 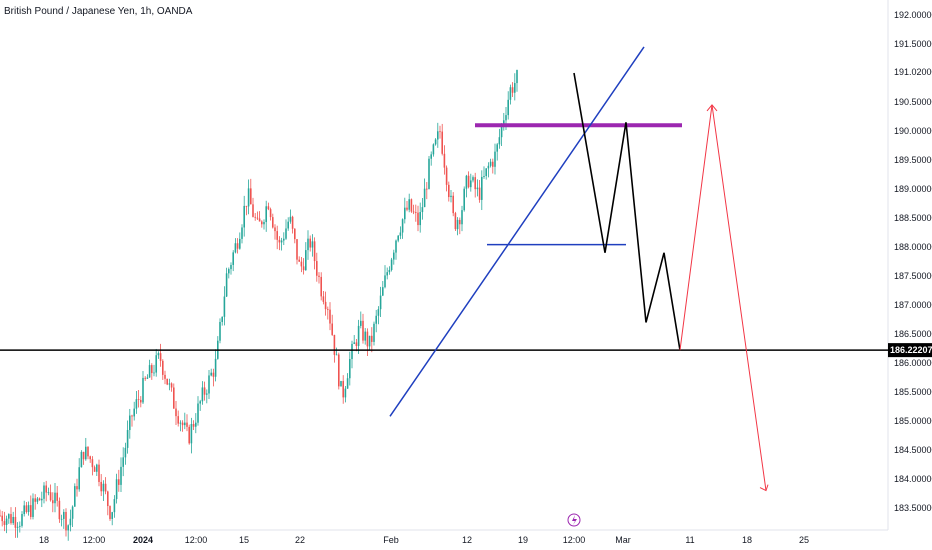 I want to click on chart-title: British Pound / Japanese Yen, 1h, OANDA, so click(x=98, y=11).